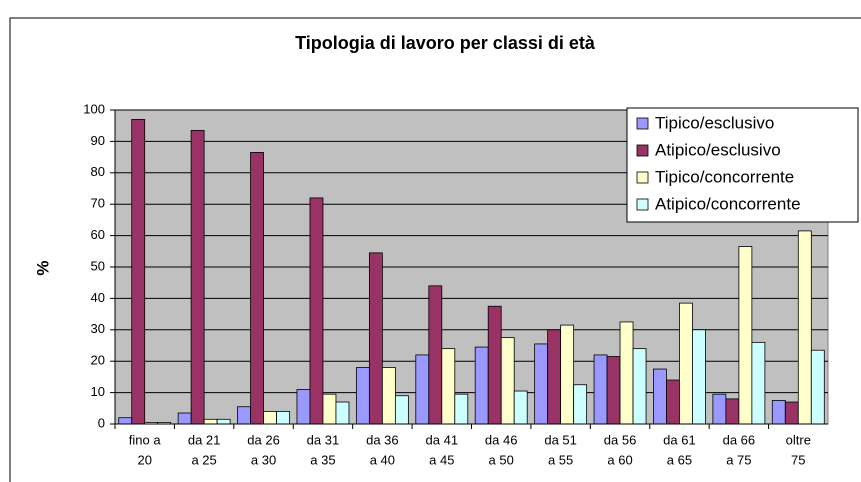 Image resolution: width=861 pixels, height=482 pixels. What do you see at coordinates (620, 439) in the screenshot?
I see `x-tick-label: da 56` at bounding box center [620, 439].